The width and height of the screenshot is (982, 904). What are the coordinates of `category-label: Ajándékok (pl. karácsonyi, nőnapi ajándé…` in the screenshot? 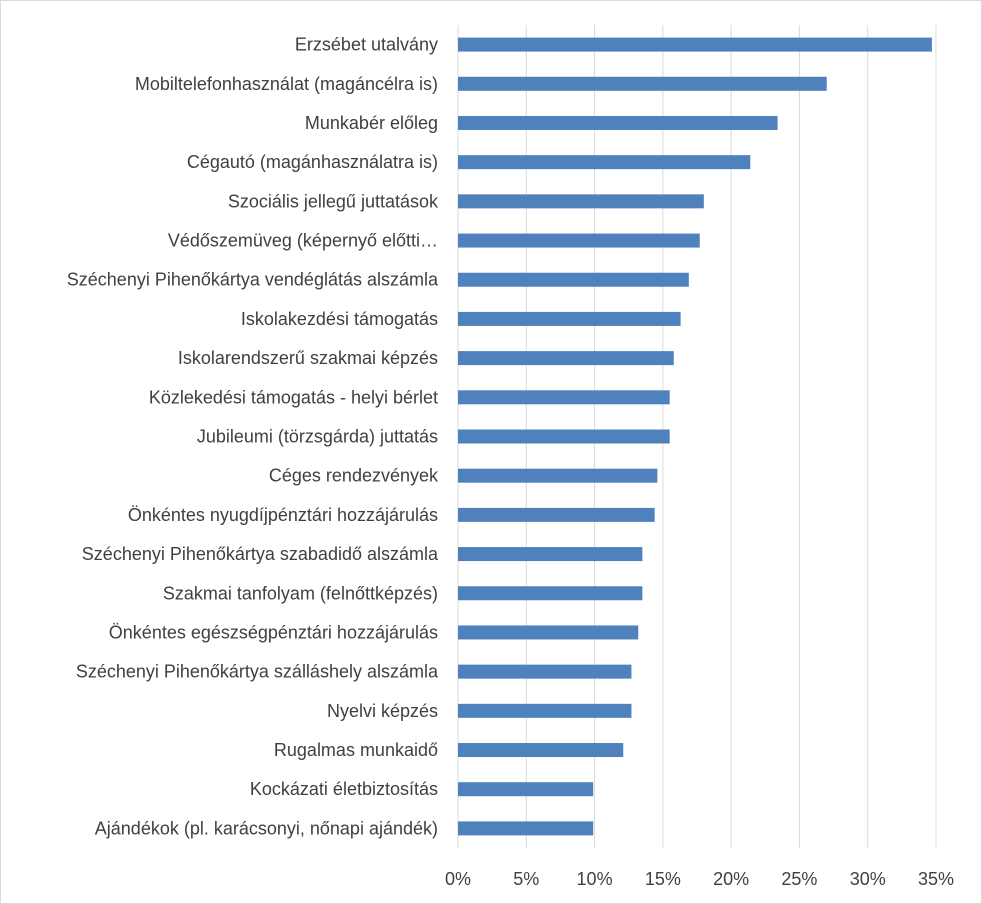 It's located at (266, 828).